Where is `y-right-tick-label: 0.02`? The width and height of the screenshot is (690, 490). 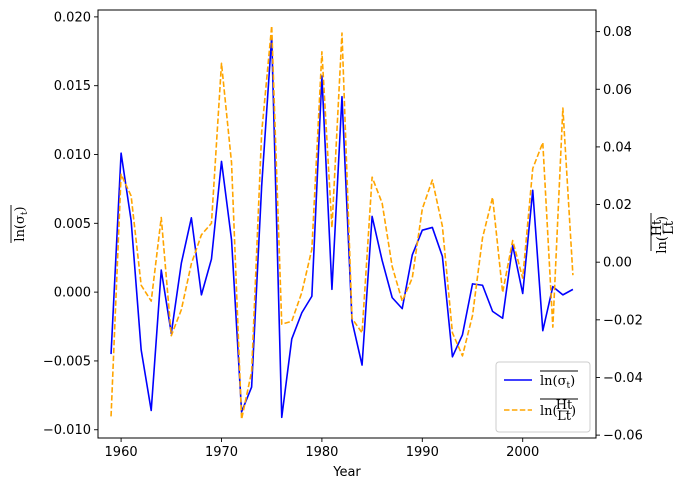
y-right-tick-label: 0.02 is located at coordinates (617, 205).